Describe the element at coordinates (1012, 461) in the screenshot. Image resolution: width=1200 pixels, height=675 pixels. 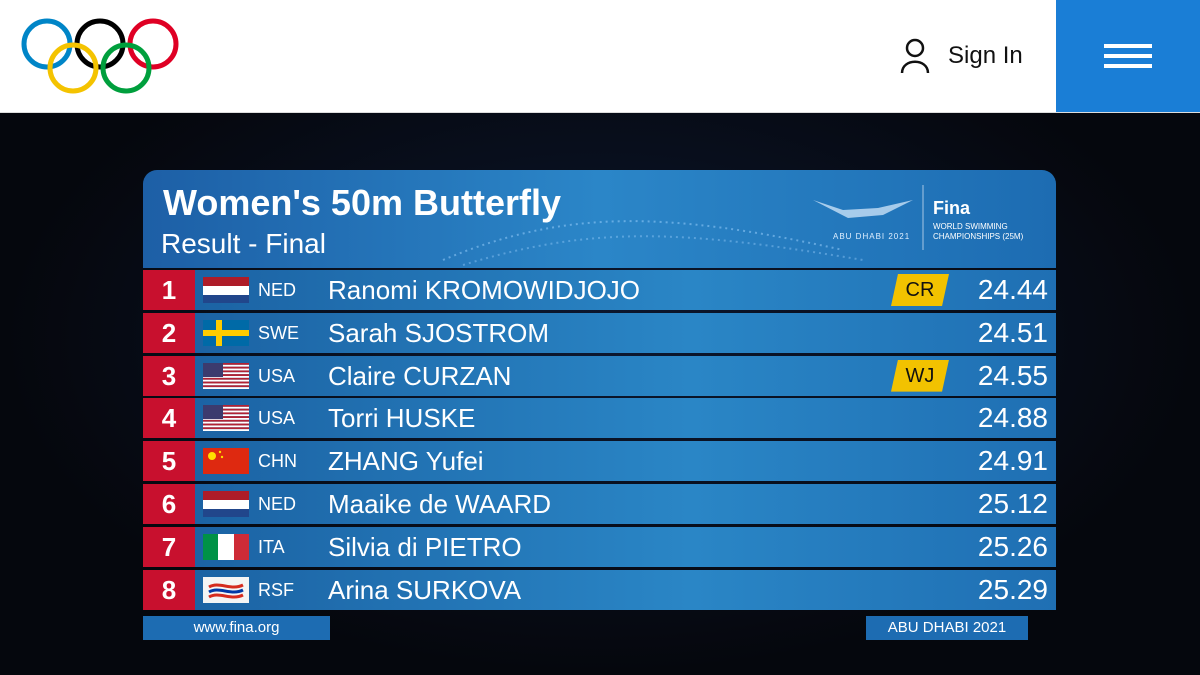
I see `time: 24.91` at that location.